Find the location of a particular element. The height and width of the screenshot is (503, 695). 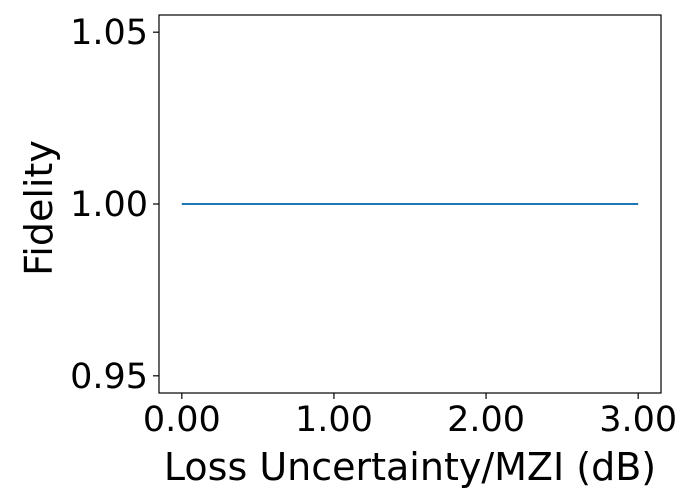

y-axis: 0.95 1.00 1.05 is located at coordinates (114, 205).